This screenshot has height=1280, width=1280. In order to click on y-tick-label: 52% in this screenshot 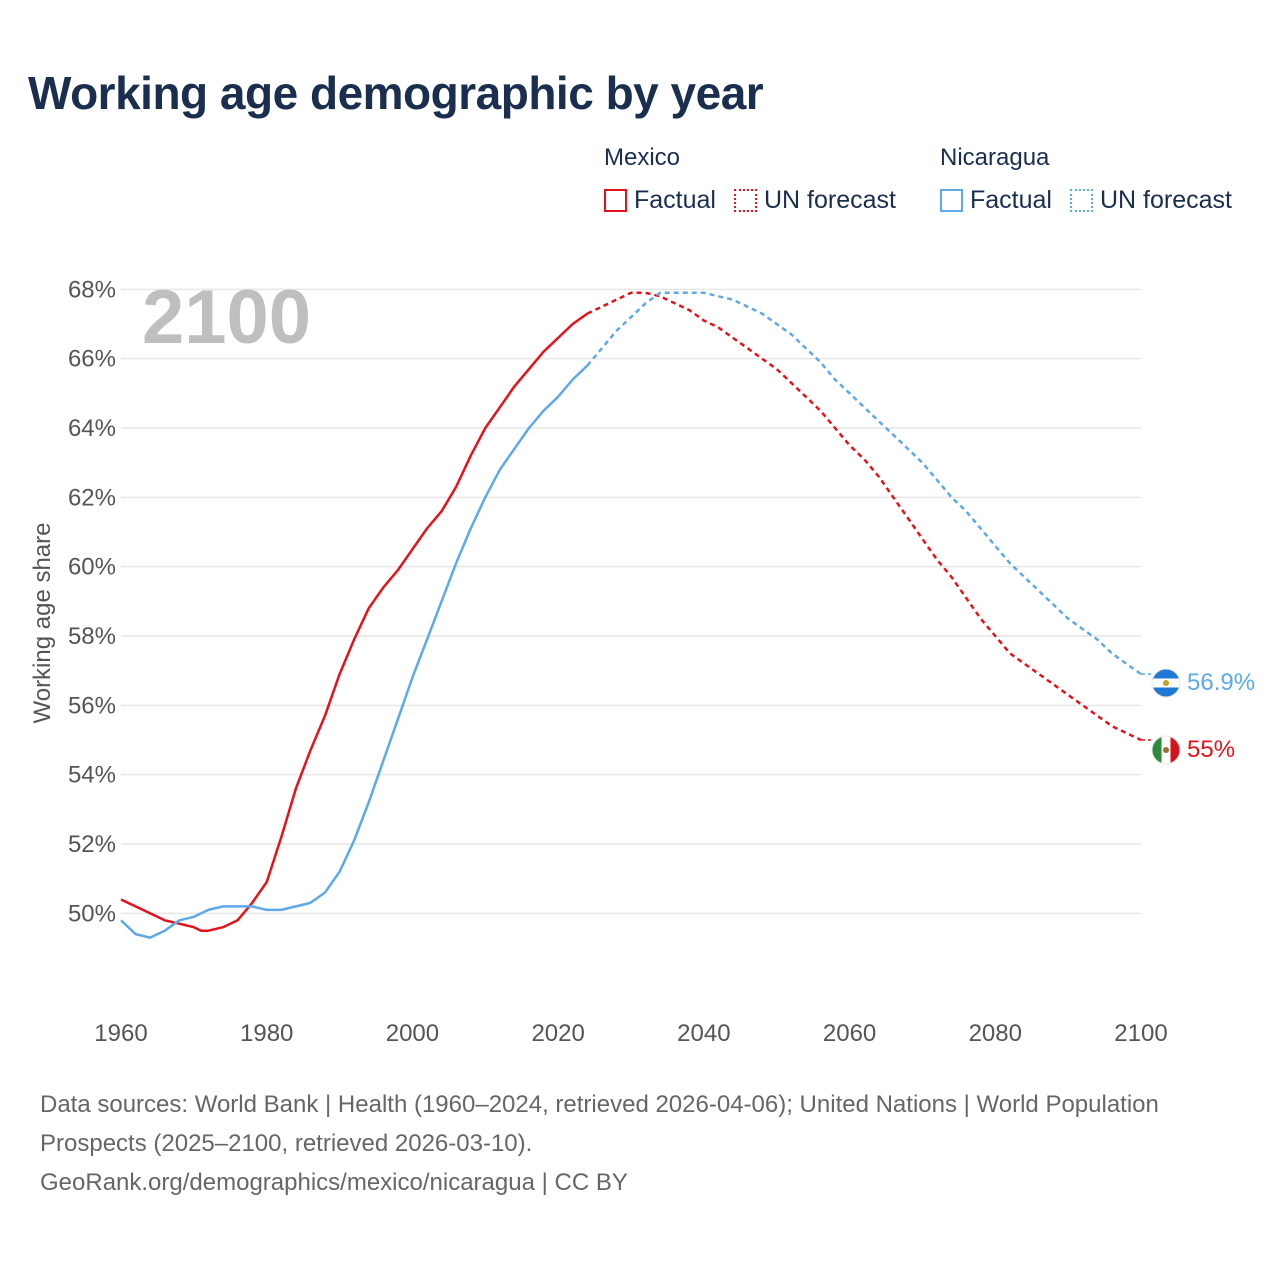, I will do `click(92, 844)`.